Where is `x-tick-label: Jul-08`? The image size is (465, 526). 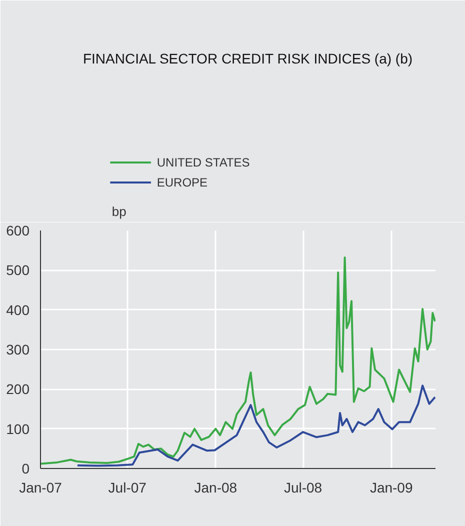
x-tick-label: Jul-08 is located at coordinates (303, 488).